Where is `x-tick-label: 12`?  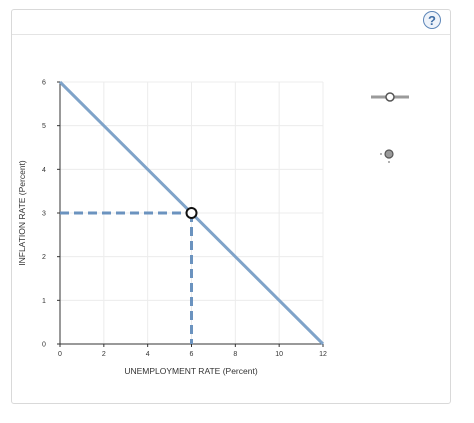
x-tick-label: 12 is located at coordinates (323, 354).